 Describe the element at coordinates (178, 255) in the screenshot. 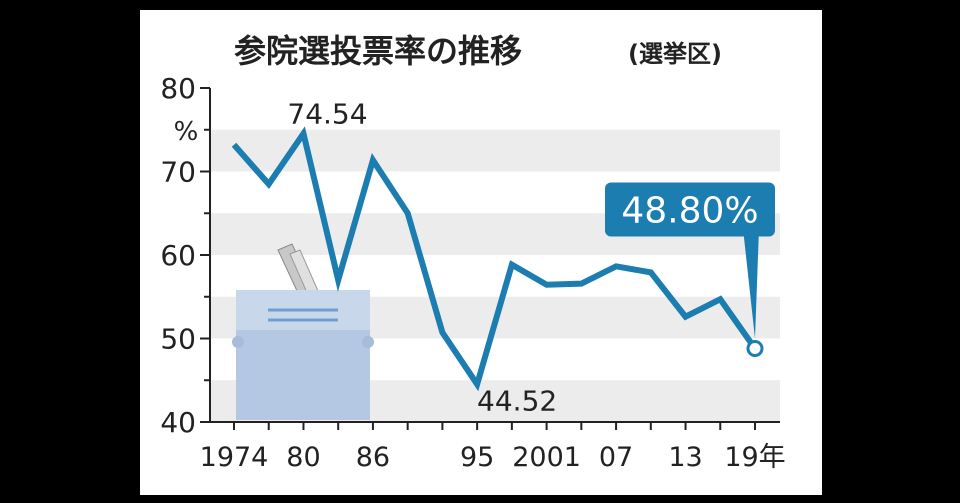

I see `y-tick-label: 60` at that location.